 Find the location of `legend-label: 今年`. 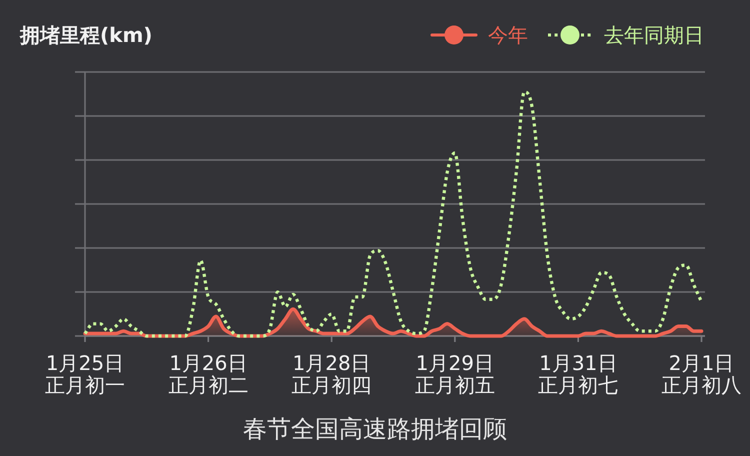

legend-label: 今年 is located at coordinates (508, 35).